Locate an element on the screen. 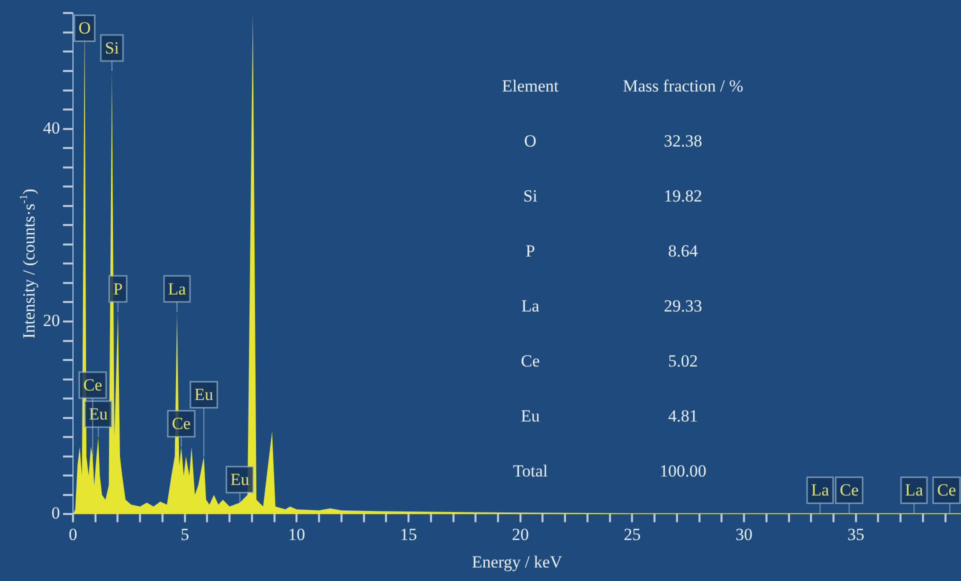 The width and height of the screenshot is (961, 581). annotation: Element is located at coordinates (530, 86).